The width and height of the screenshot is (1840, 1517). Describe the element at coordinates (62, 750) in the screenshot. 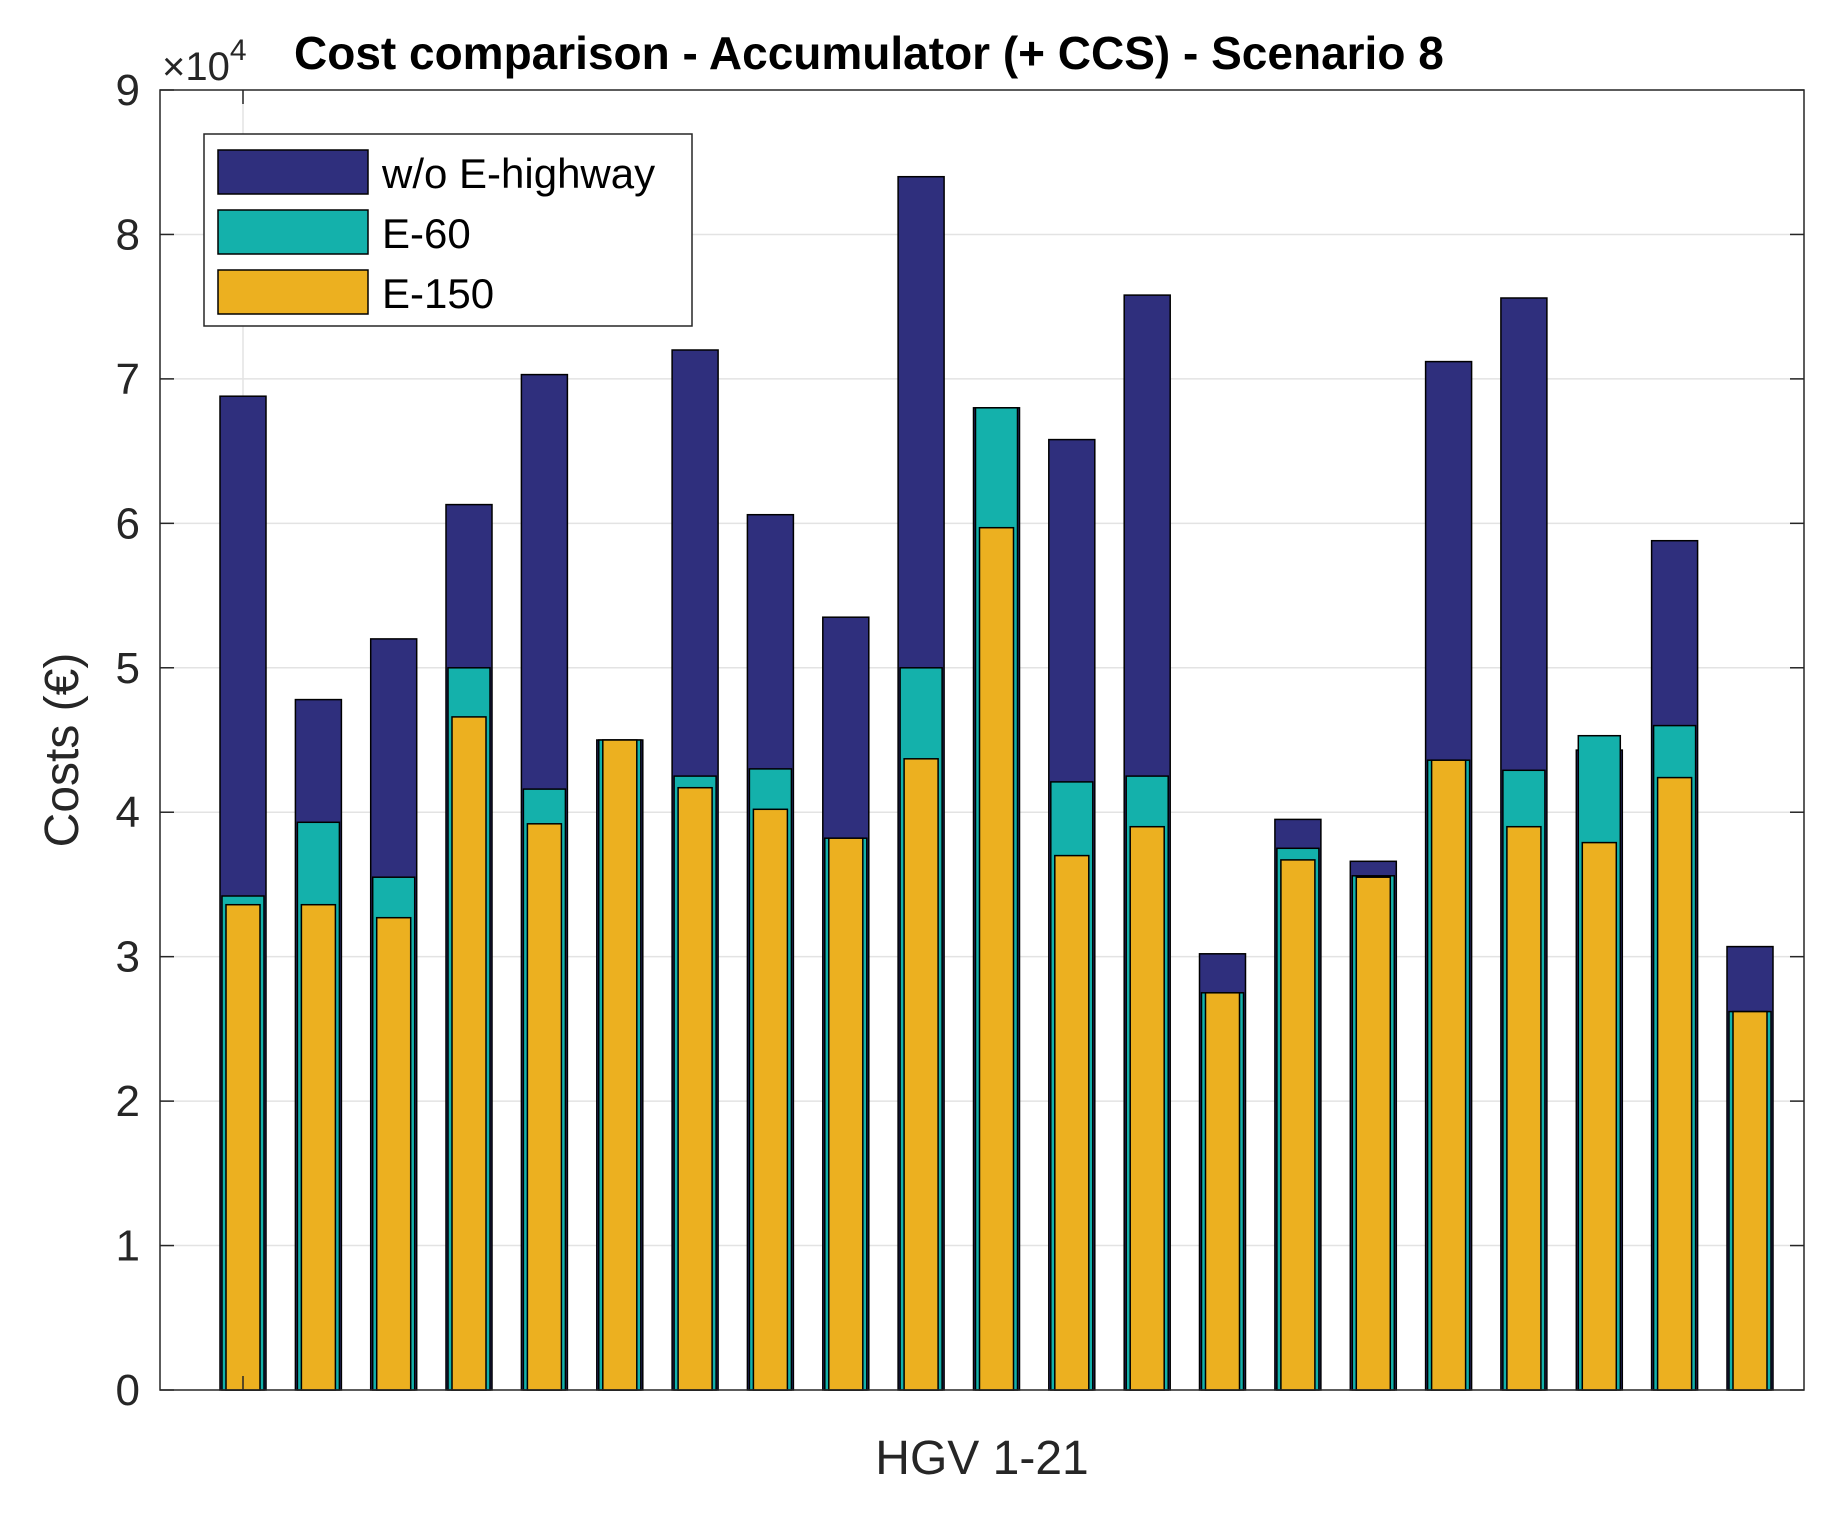

I see `y-axis-label: Costs (€)` at that location.